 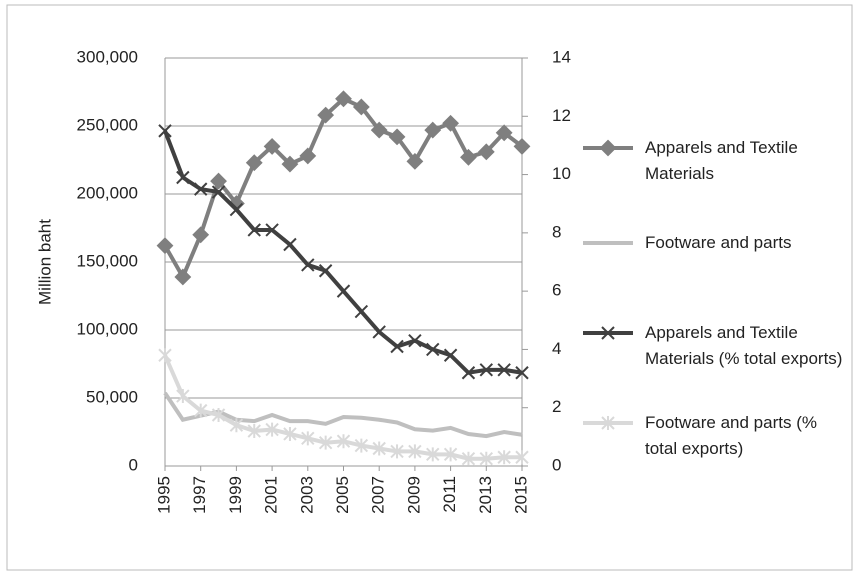 What do you see at coordinates (721, 160) in the screenshot?
I see `legend-label: Apparels and Textile Materials` at bounding box center [721, 160].